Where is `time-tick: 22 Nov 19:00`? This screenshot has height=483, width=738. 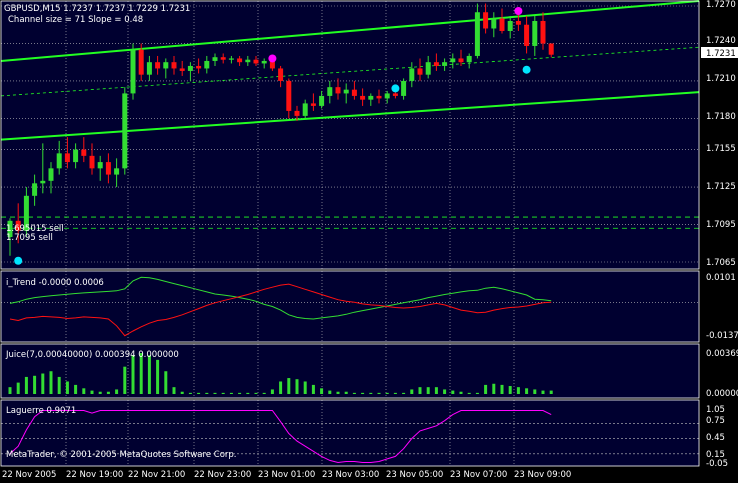 time-tick: 22 Nov 19:00 is located at coordinates (94, 474).